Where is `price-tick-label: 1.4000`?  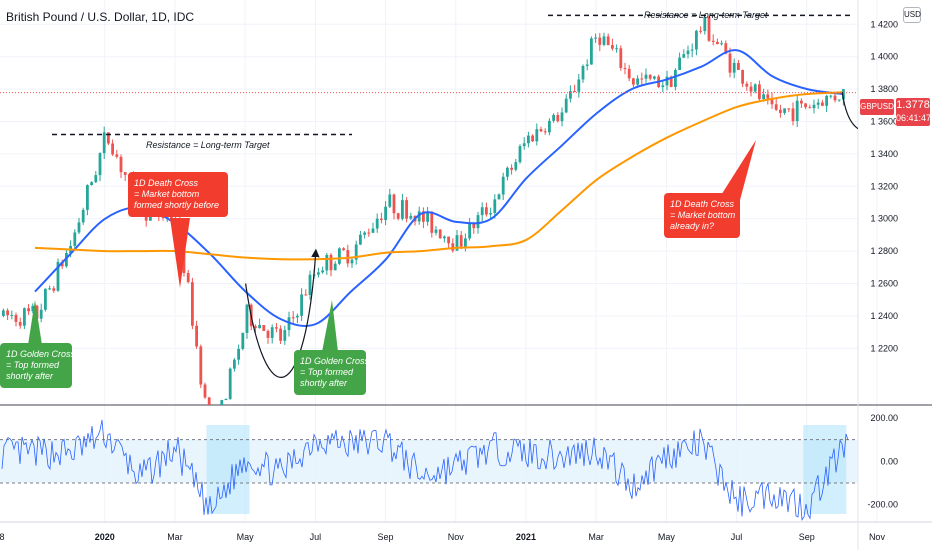 price-tick-label: 1.4000 is located at coordinates (884, 57).